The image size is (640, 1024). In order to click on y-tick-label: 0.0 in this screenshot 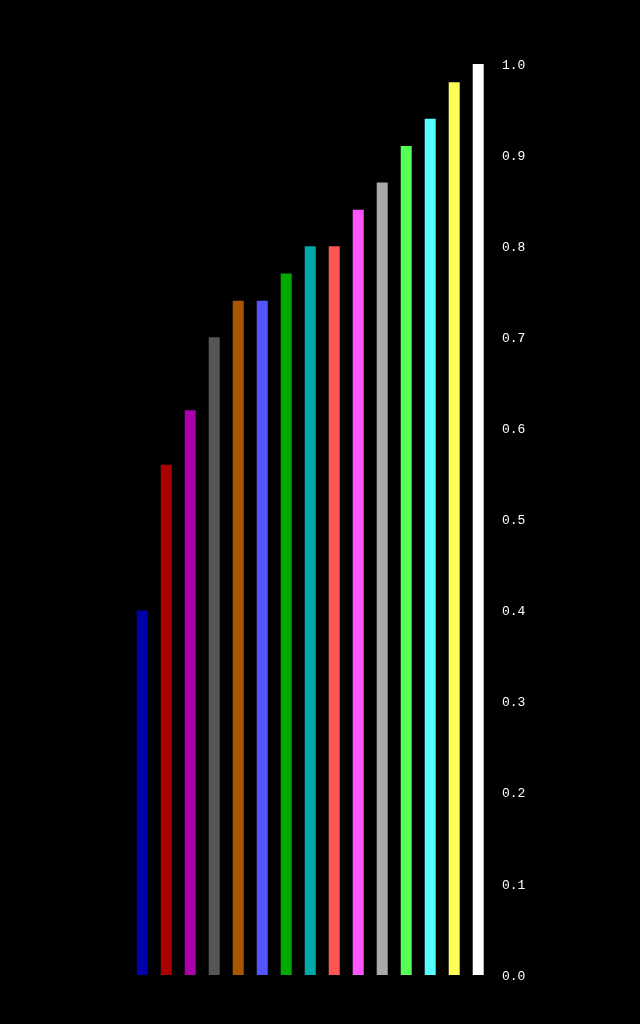, I will do `click(514, 976)`.